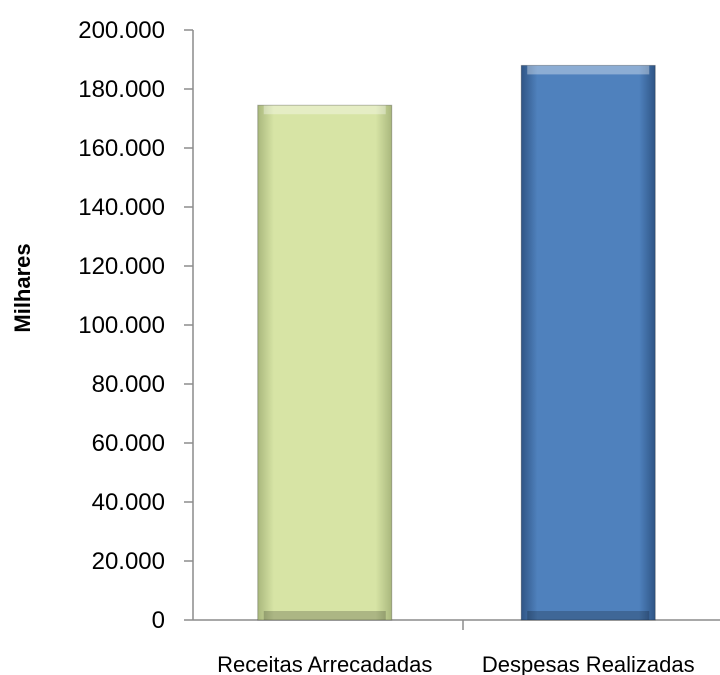 The width and height of the screenshot is (720, 675). Describe the element at coordinates (158, 620) in the screenshot. I see `y-tick-label: 0` at that location.